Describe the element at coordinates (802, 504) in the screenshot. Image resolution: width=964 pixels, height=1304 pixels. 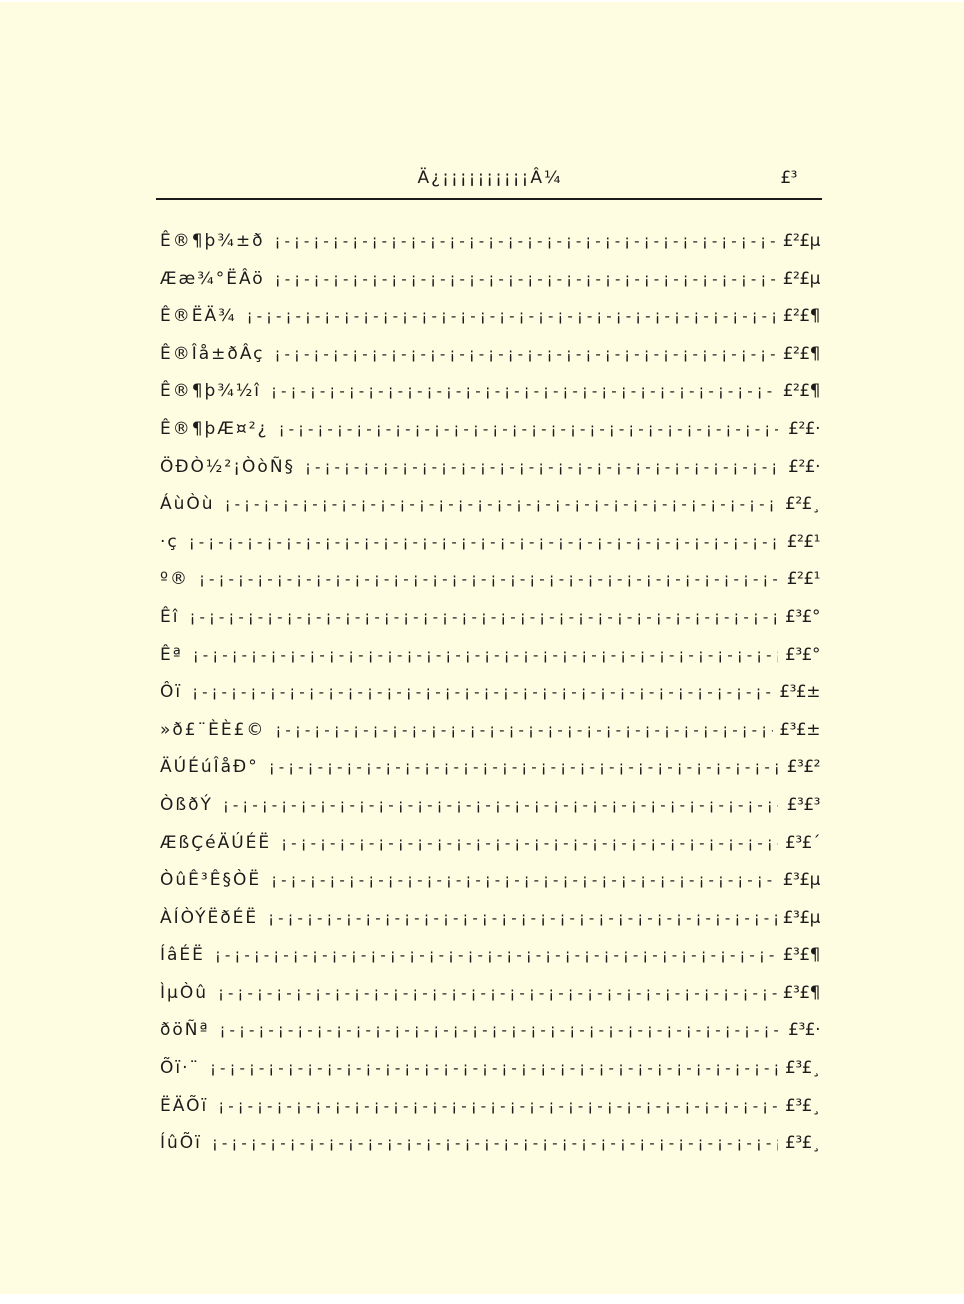
I see `toc-entry-page: £²£¸` at that location.